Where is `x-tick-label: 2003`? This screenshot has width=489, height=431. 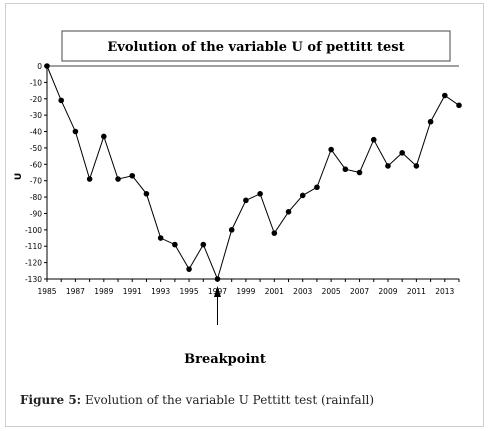 x-tick-label: 2003 is located at coordinates (302, 291).